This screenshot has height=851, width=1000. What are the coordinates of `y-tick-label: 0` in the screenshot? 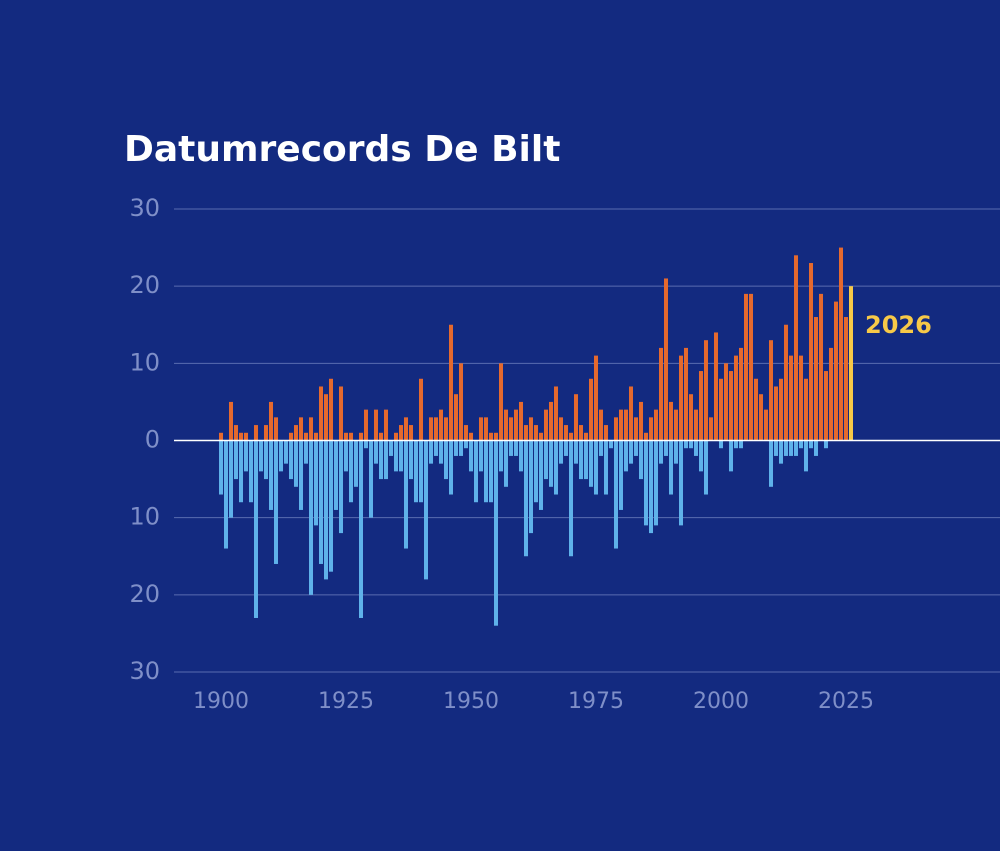 It's located at (152, 440).